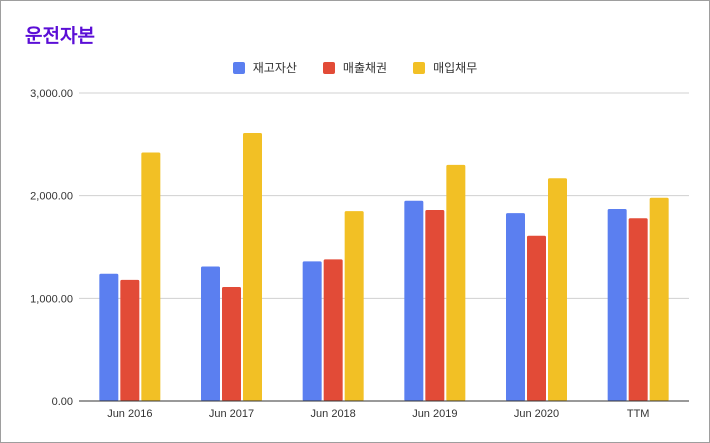 This screenshot has height=443, width=710. I want to click on x-tick-label: Jun 2018, so click(333, 414).